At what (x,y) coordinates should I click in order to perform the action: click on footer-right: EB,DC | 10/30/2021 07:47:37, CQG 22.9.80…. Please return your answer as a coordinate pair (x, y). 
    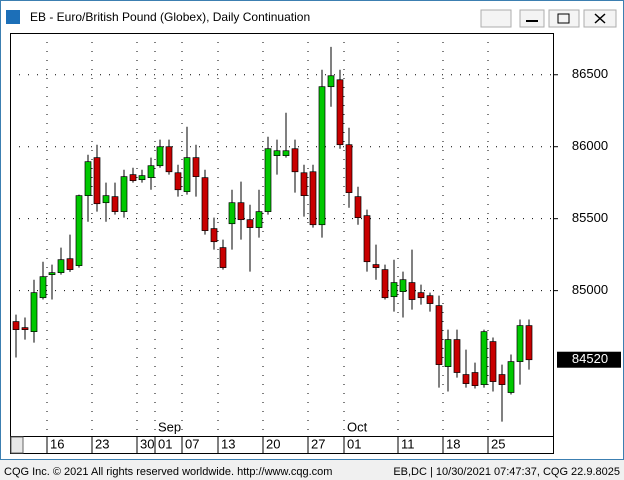
    Looking at the image, I should click on (506, 472).